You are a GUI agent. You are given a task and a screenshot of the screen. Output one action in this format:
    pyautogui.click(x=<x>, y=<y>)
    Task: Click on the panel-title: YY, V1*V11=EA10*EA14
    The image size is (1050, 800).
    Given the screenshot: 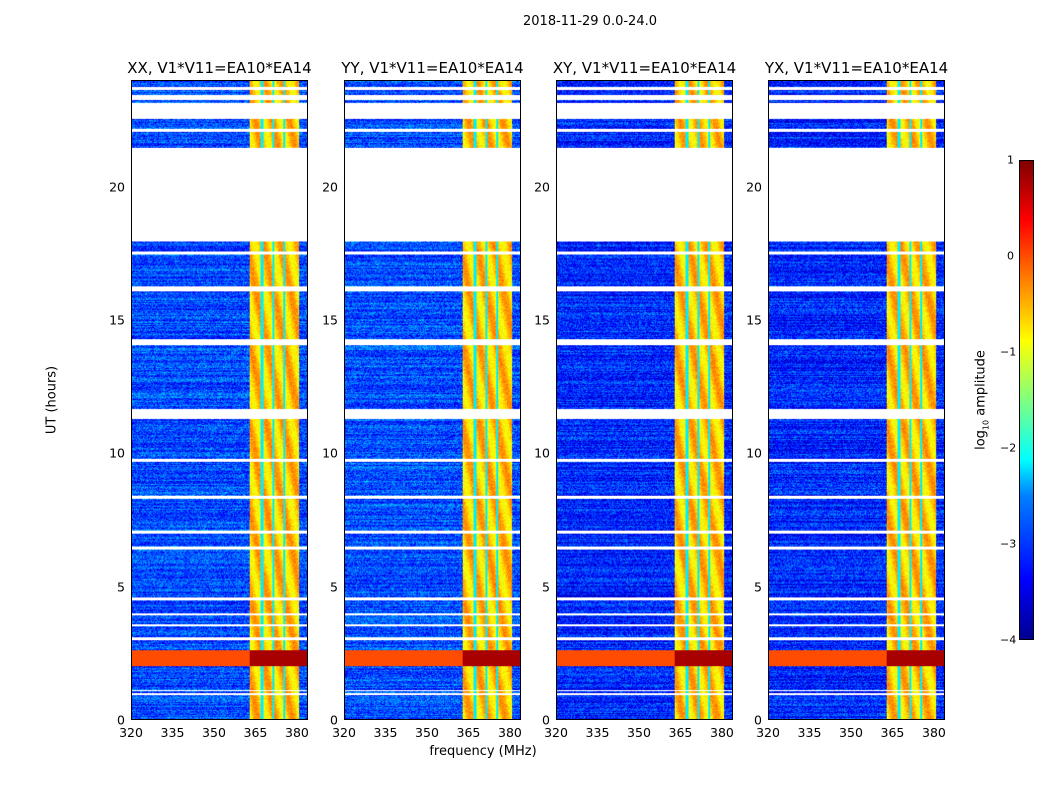 What is the action you would take?
    pyautogui.click(x=432, y=68)
    